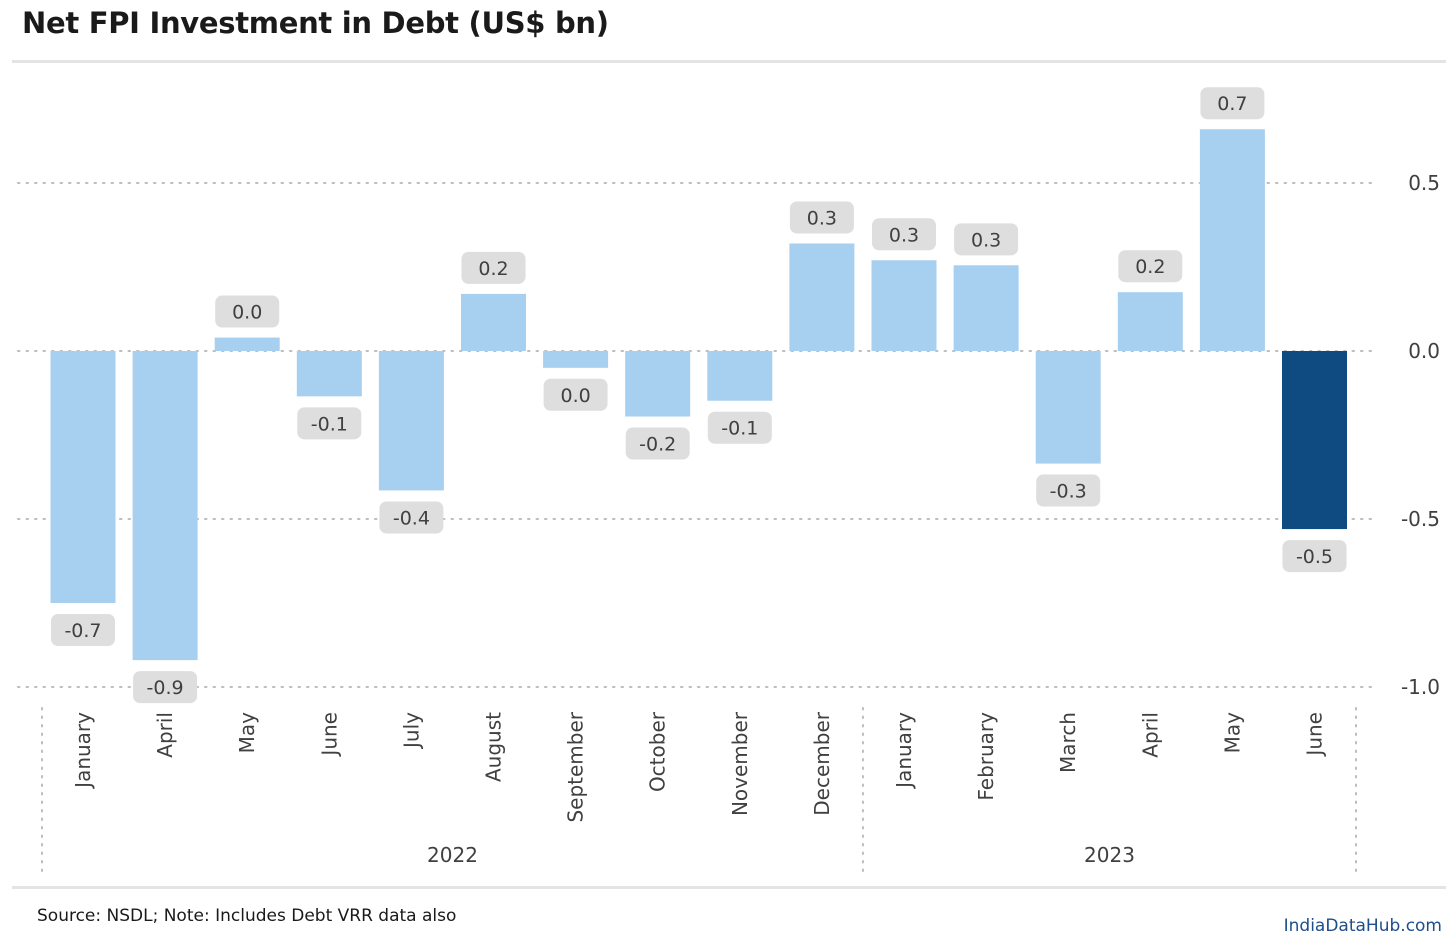 The height and width of the screenshot is (952, 1456). I want to click on bottom-divider, so click(729, 887).